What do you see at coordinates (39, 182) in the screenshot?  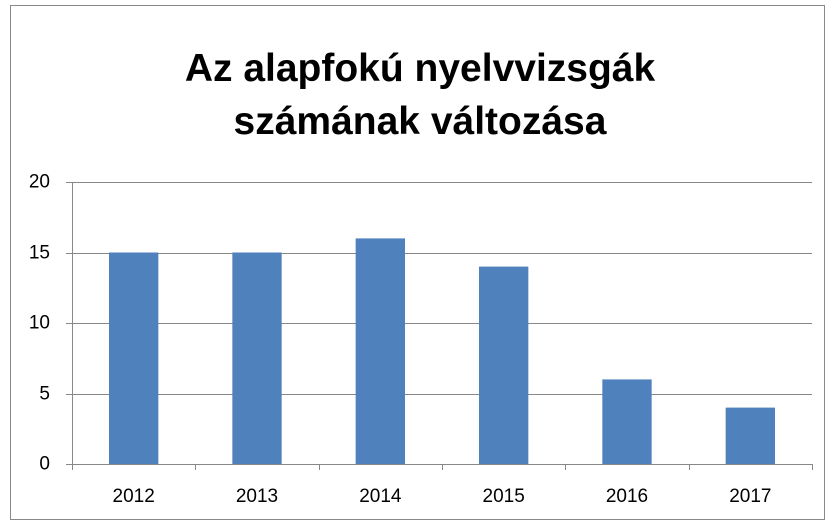 I see `y-tick-label: 20` at bounding box center [39, 182].